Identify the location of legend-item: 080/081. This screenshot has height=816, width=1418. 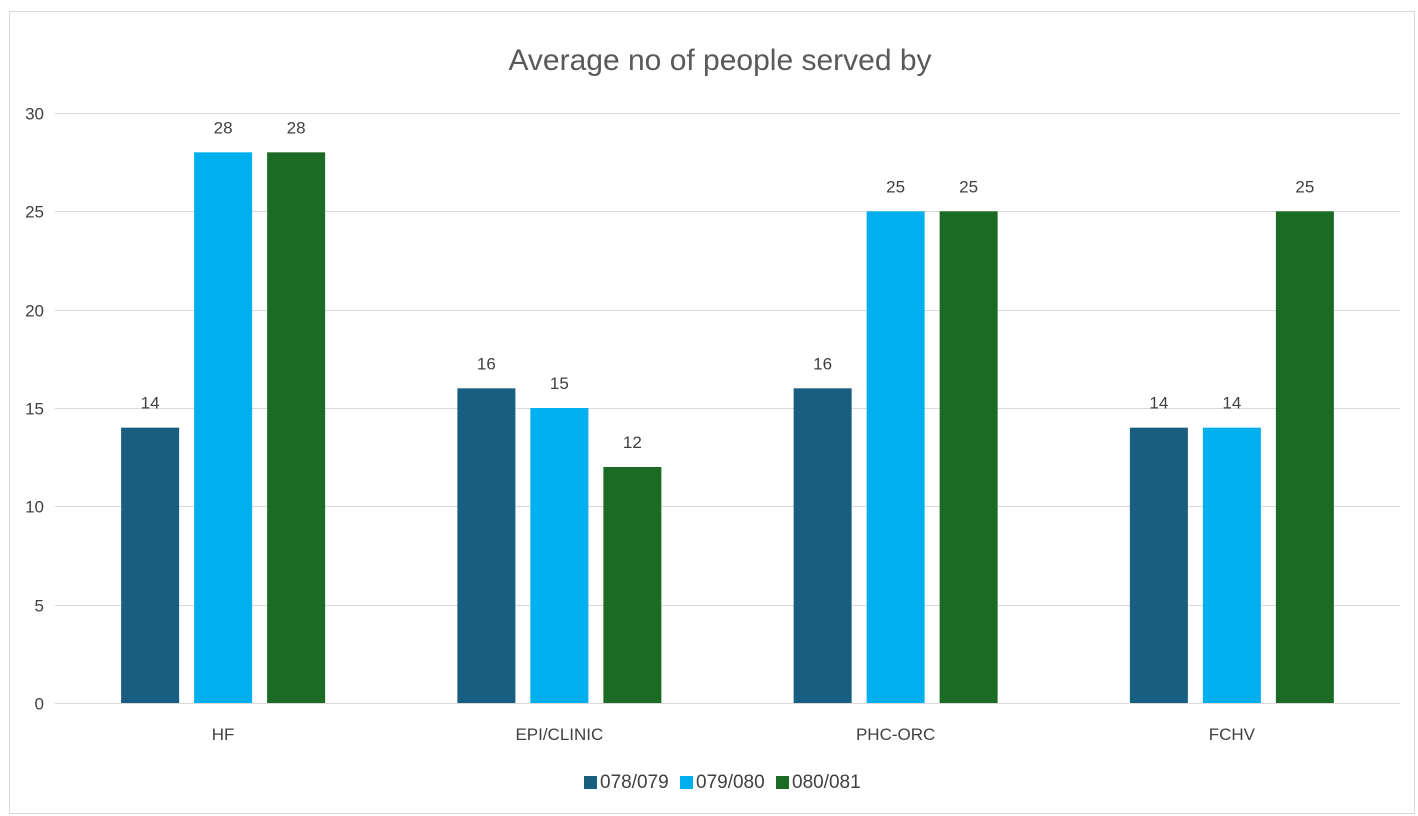
(818, 782).